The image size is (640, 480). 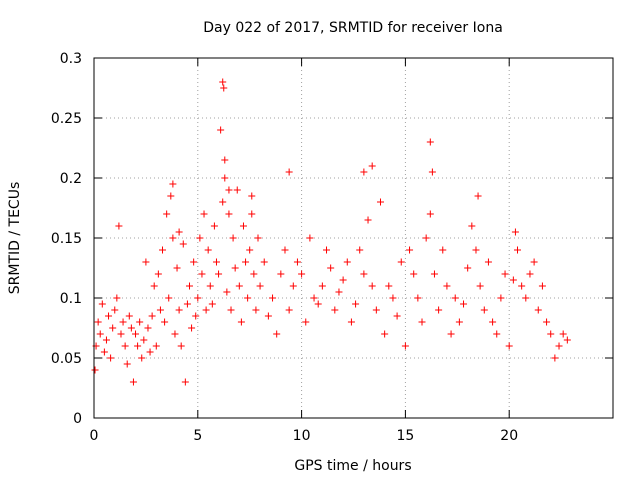 I want to click on y-tick-label: 0.1, so click(x=71, y=299).